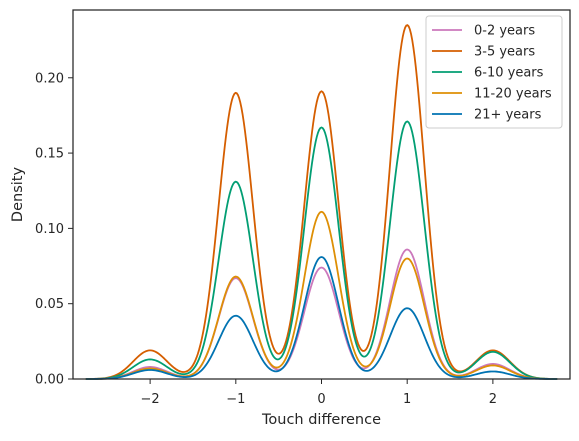 This screenshot has width=579, height=441. I want to click on x-tick-label: 1, so click(407, 399).